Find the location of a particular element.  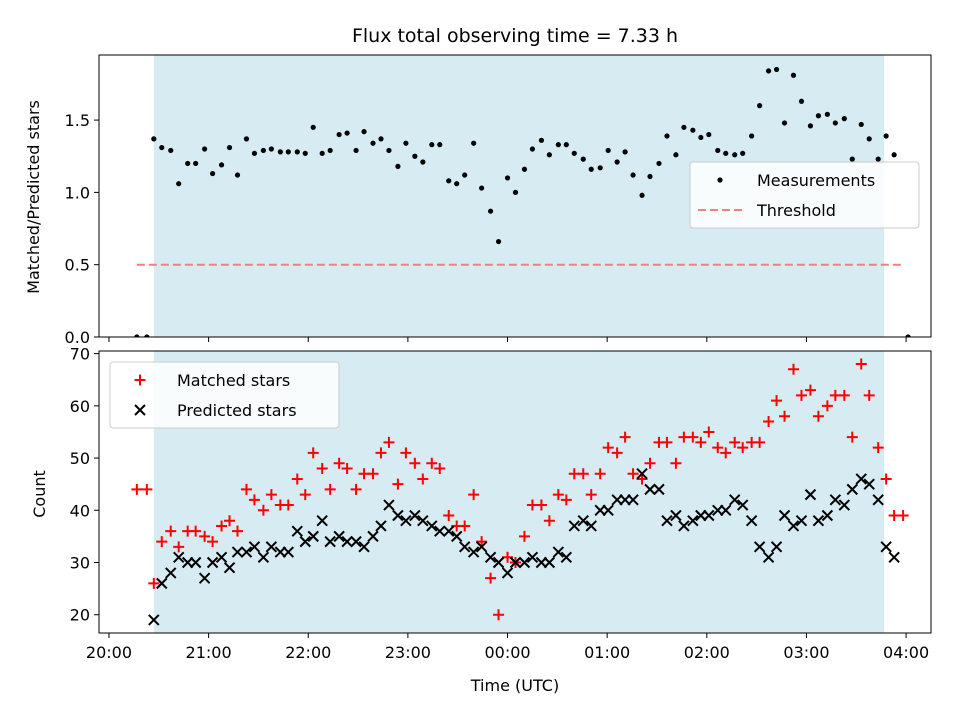

legend: Measurements Threshold is located at coordinates (804, 195).